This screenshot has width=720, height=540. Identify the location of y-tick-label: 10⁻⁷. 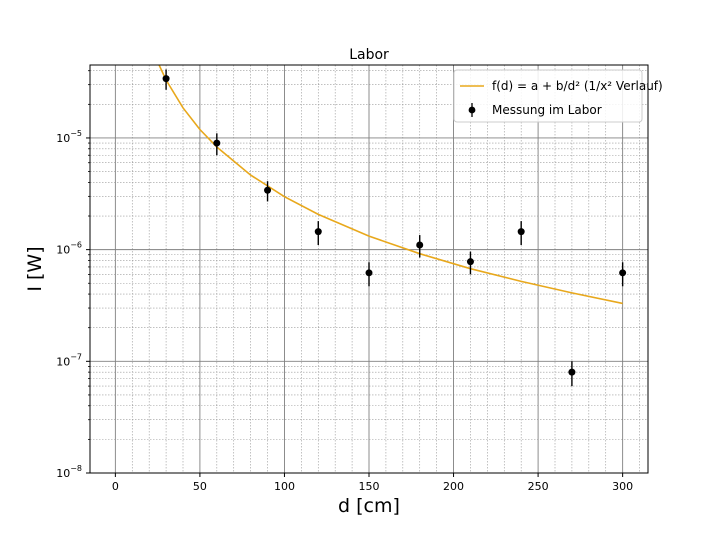
(69, 360).